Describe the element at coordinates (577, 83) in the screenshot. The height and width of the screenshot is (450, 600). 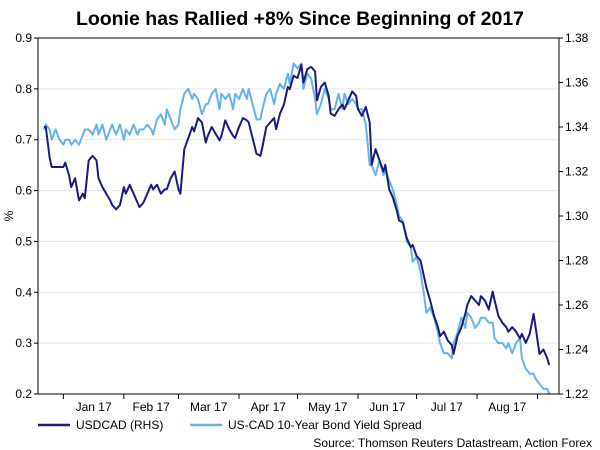
I see `y-right-tick-label: 1.36` at that location.